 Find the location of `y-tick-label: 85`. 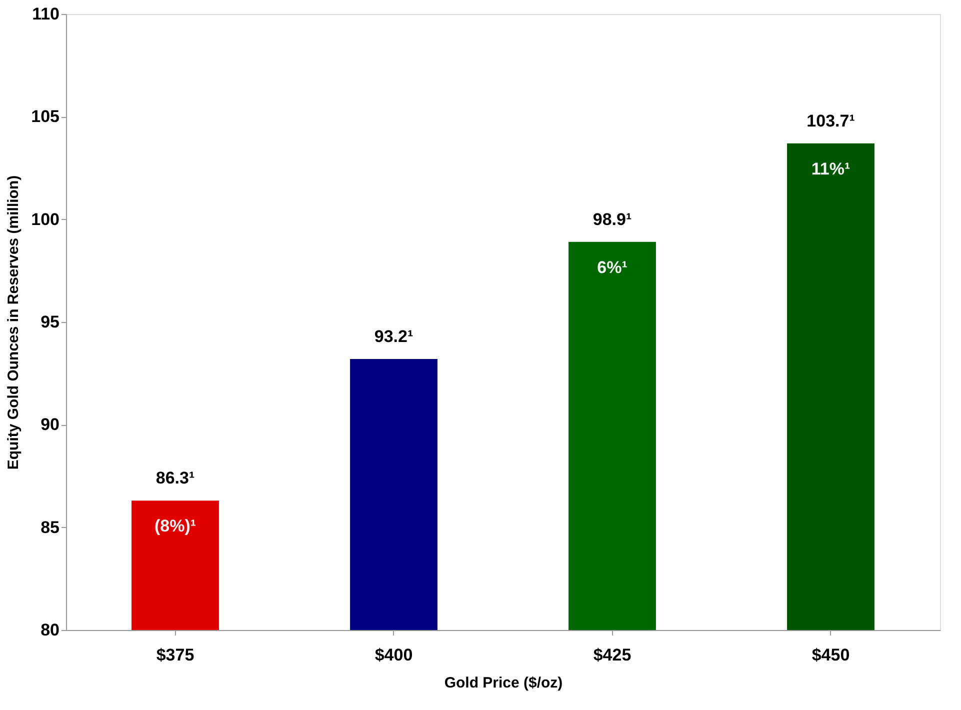

y-tick-label: 85 is located at coordinates (50, 527).